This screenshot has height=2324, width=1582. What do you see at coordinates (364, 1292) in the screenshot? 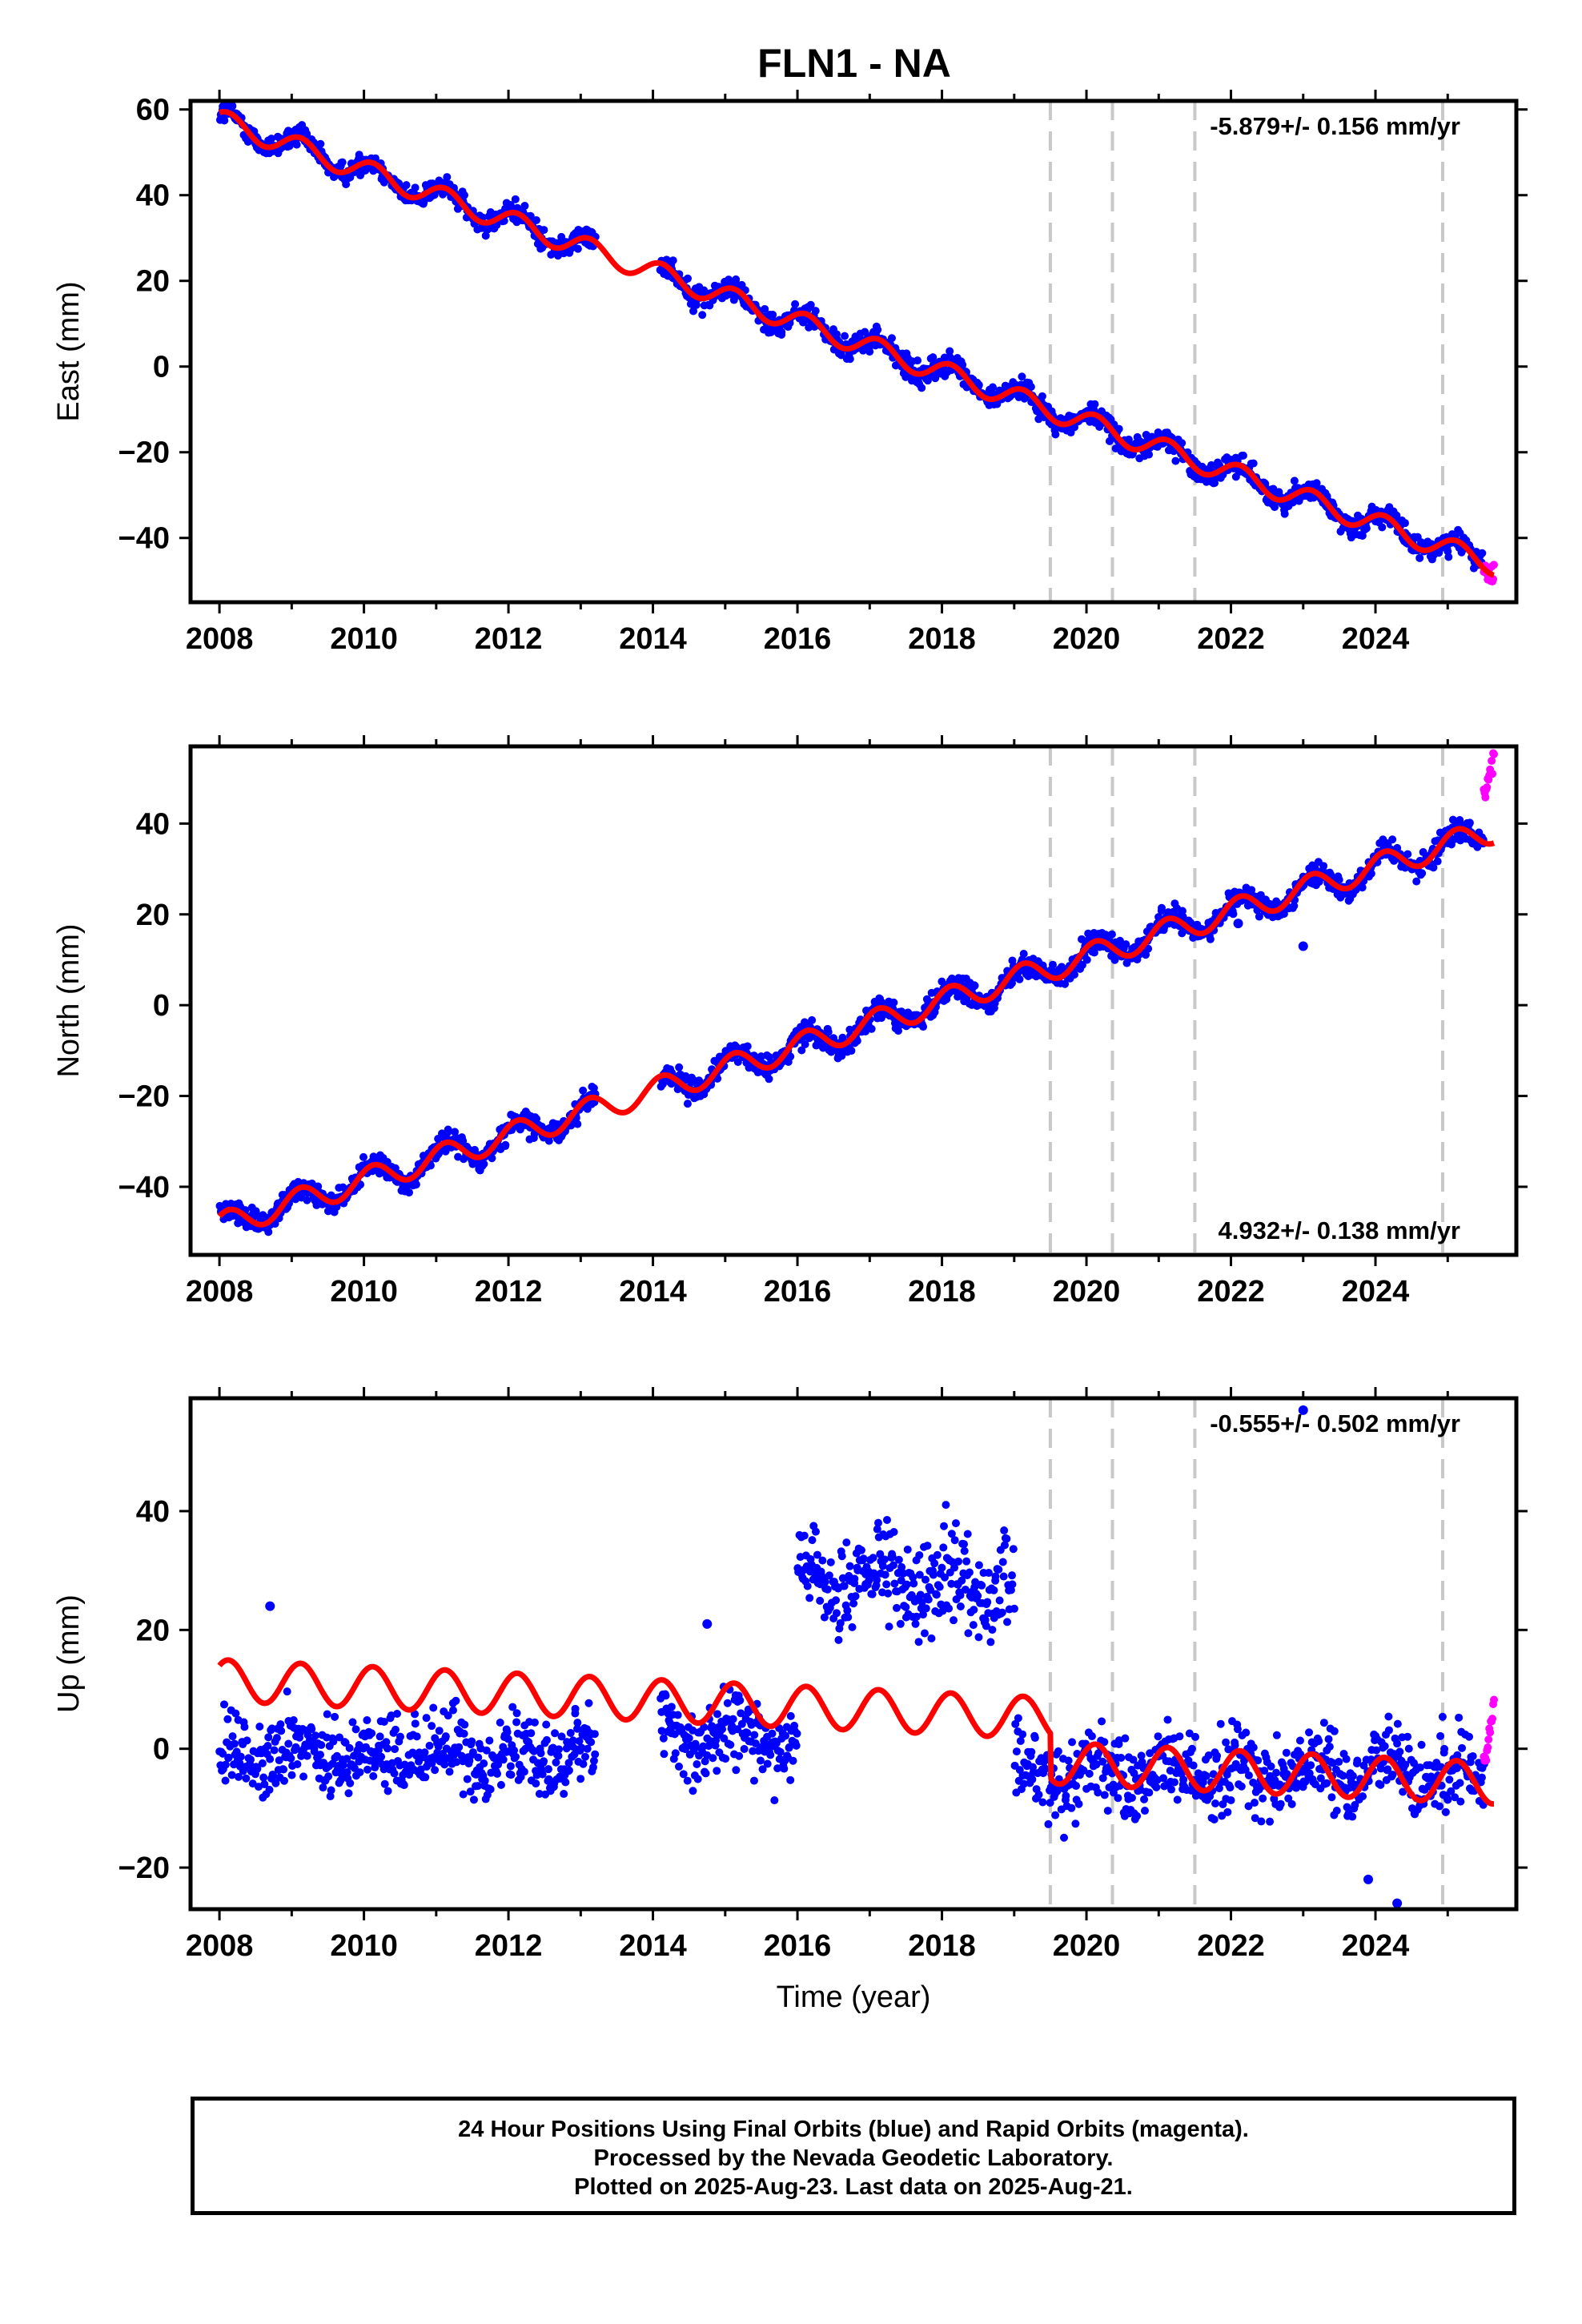
I see `x-tick-label: 2010` at bounding box center [364, 1292].